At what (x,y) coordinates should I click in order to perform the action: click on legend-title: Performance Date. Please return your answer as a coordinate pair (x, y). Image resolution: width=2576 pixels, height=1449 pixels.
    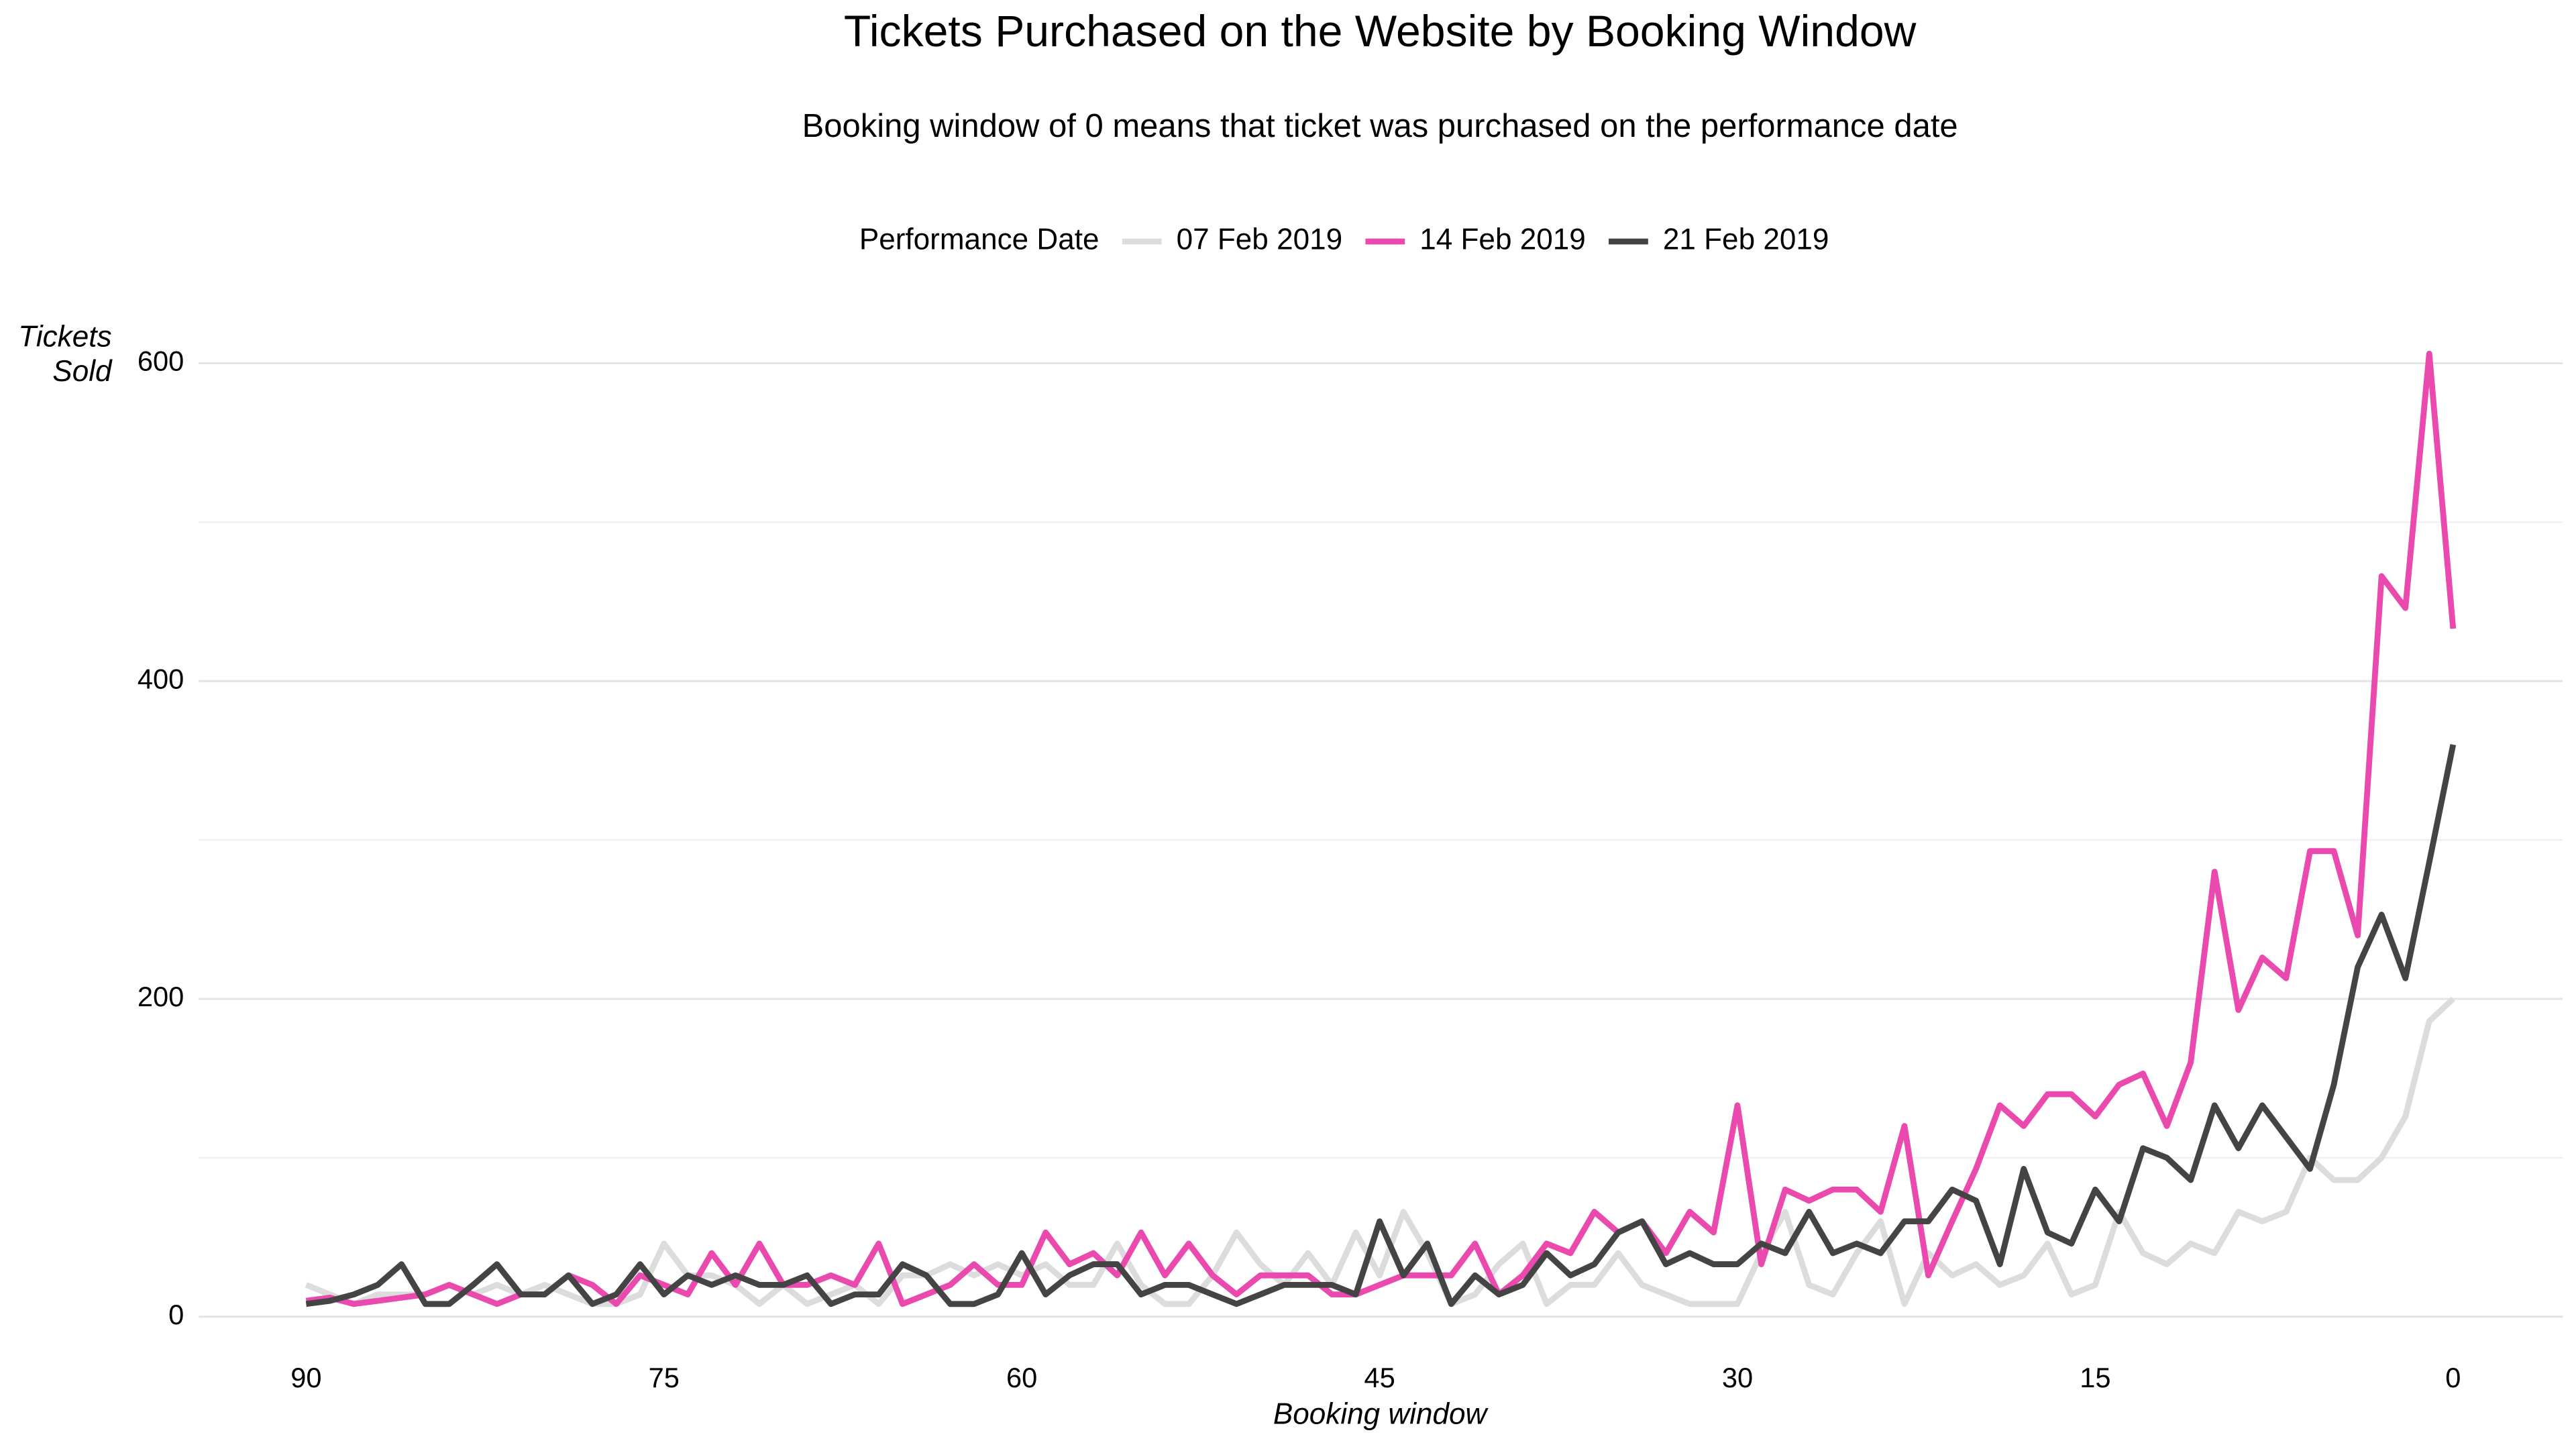
    Looking at the image, I should click on (979, 239).